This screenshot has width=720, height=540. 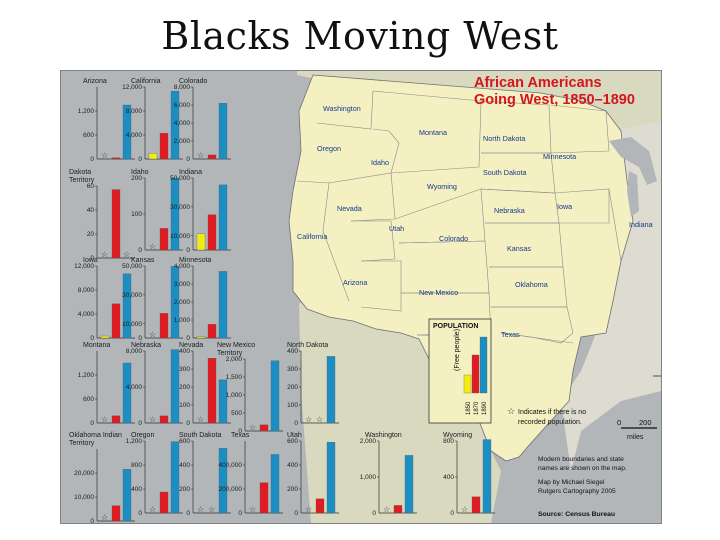 I want to click on state-label-oregon: Oregon, so click(x=329, y=148).